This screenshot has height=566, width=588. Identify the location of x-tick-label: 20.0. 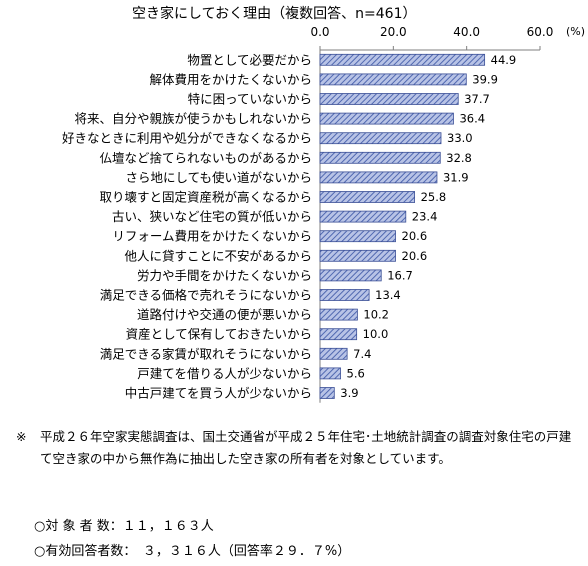
(393, 32).